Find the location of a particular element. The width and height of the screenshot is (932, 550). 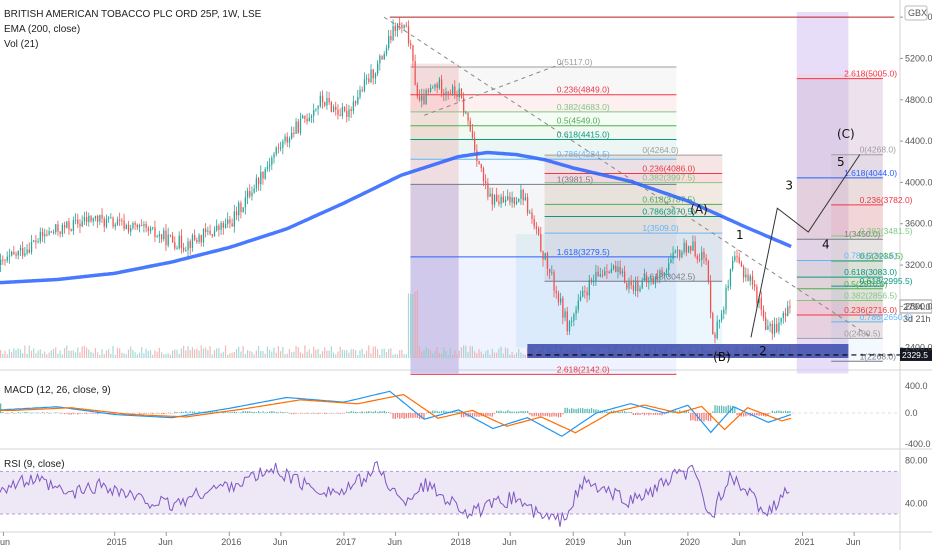

fib-level-label: 0(4264.0) is located at coordinates (660, 150).